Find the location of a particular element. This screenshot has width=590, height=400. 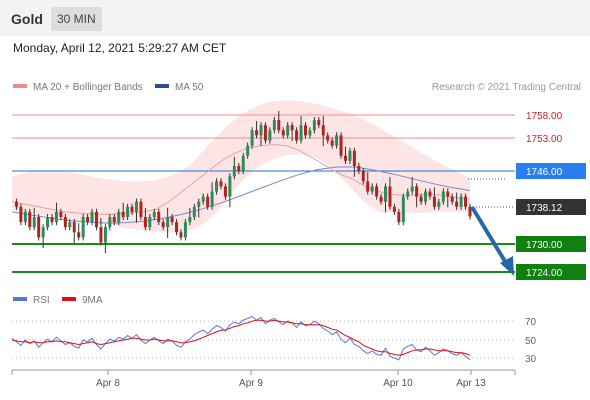

ma50-legend-swatch is located at coordinates (162, 86).